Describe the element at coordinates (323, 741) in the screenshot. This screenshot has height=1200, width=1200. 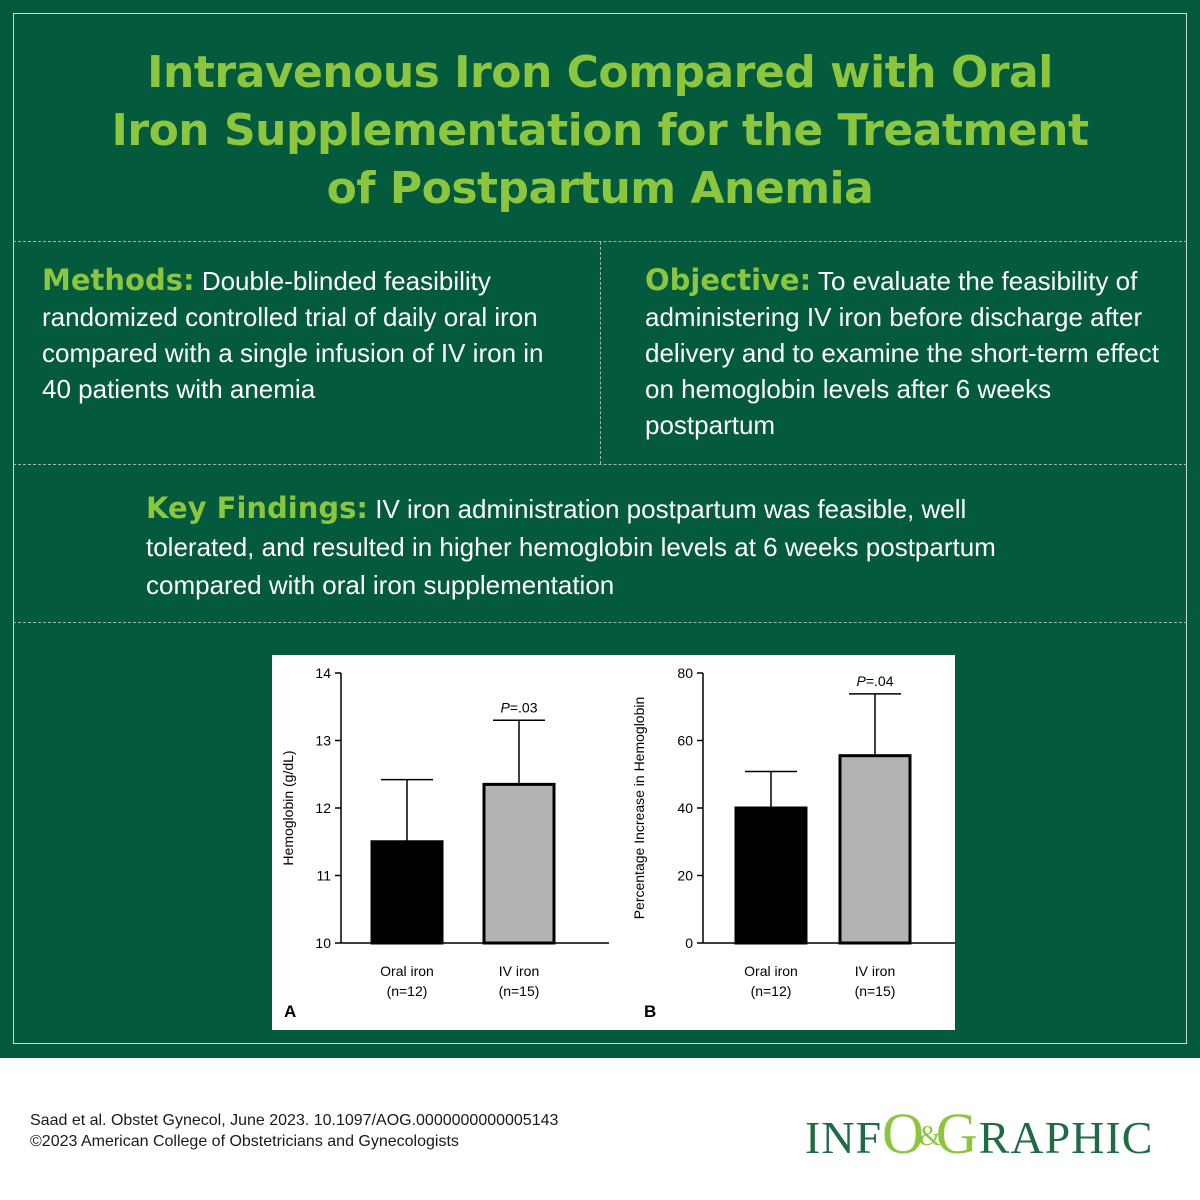
I see `chart-a-y-tick-label: 13` at that location.